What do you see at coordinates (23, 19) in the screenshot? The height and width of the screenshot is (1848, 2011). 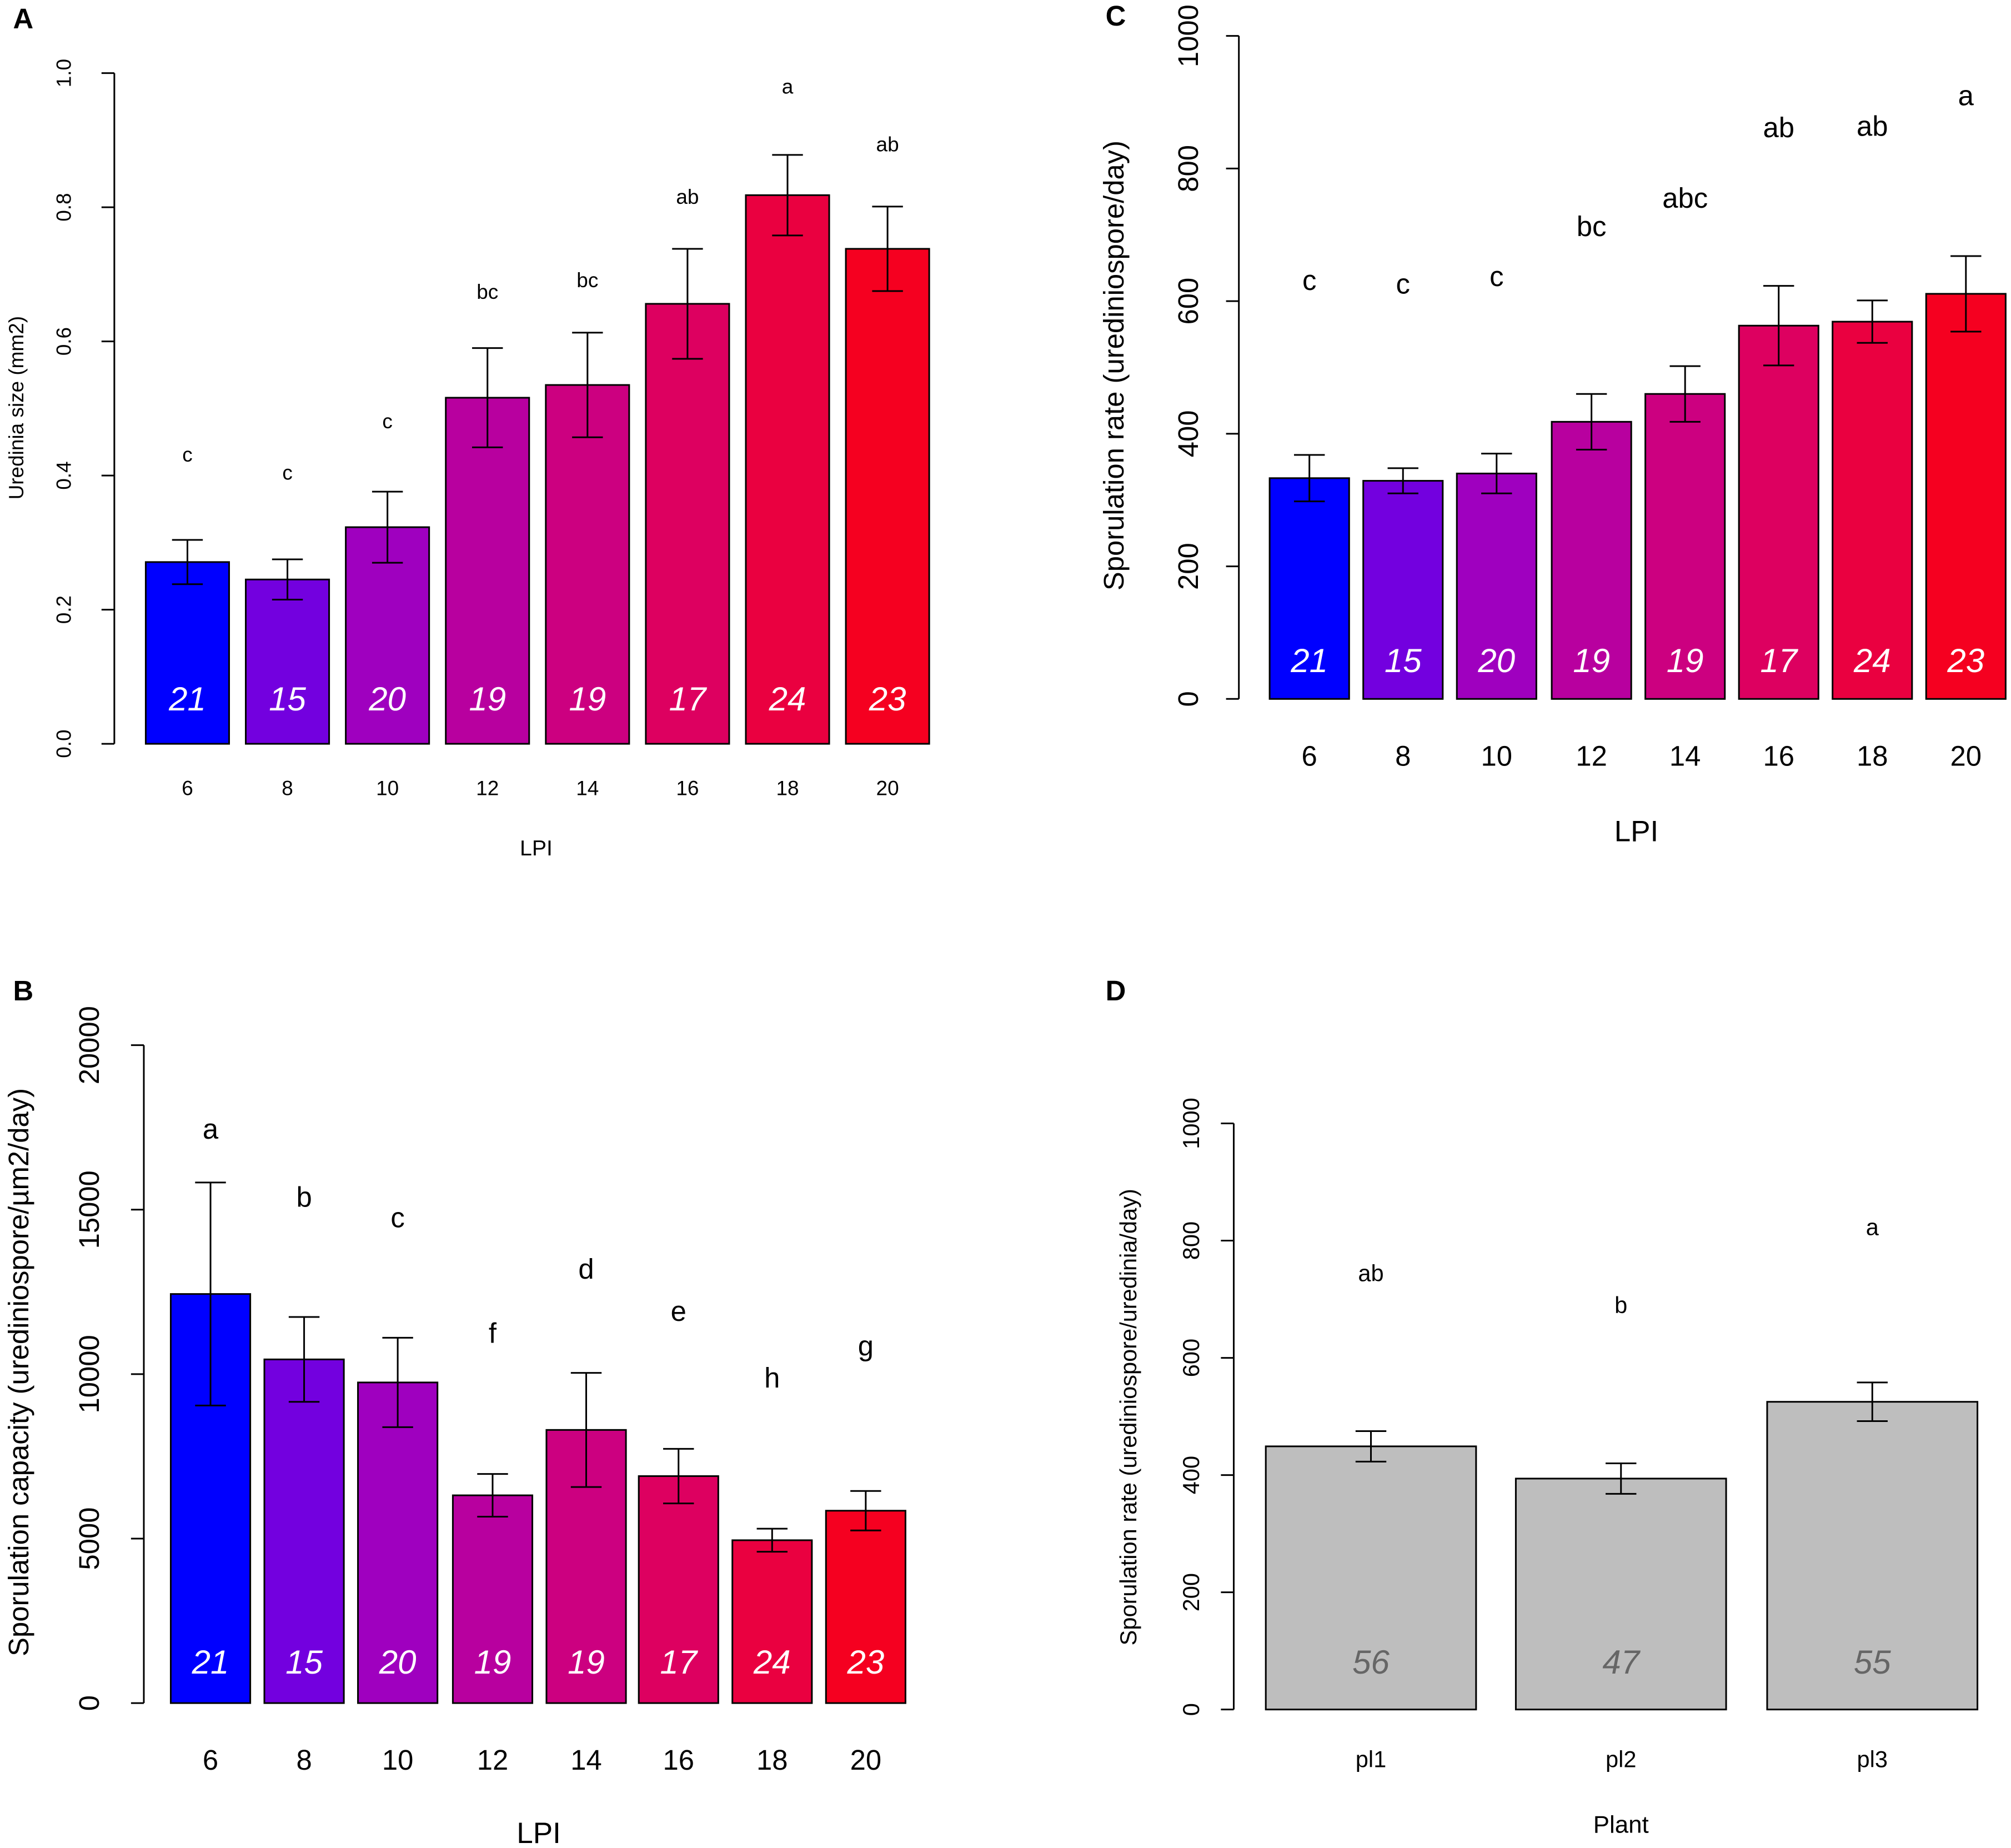 I see `panel-label: A` at bounding box center [23, 19].